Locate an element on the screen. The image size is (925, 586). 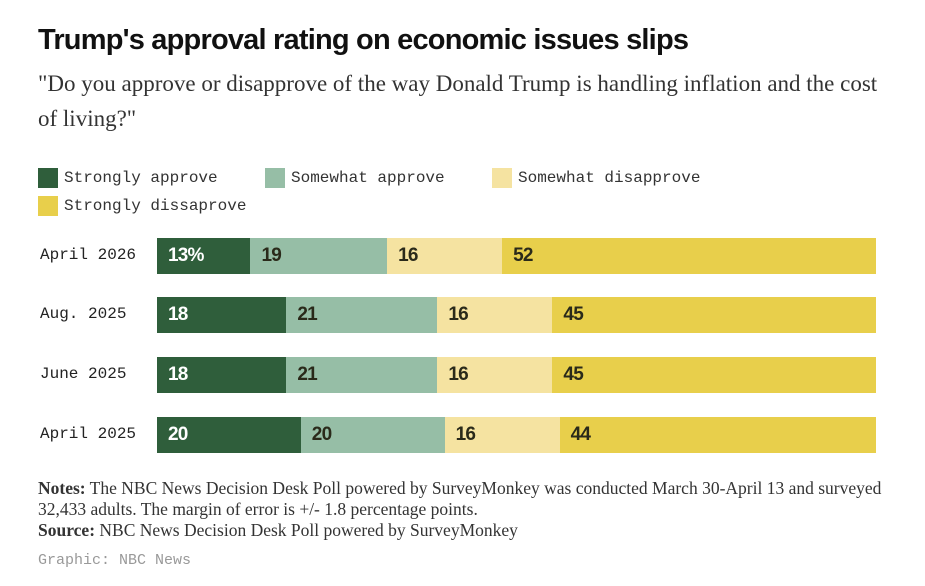
row-label: April 2026 is located at coordinates (88, 255).